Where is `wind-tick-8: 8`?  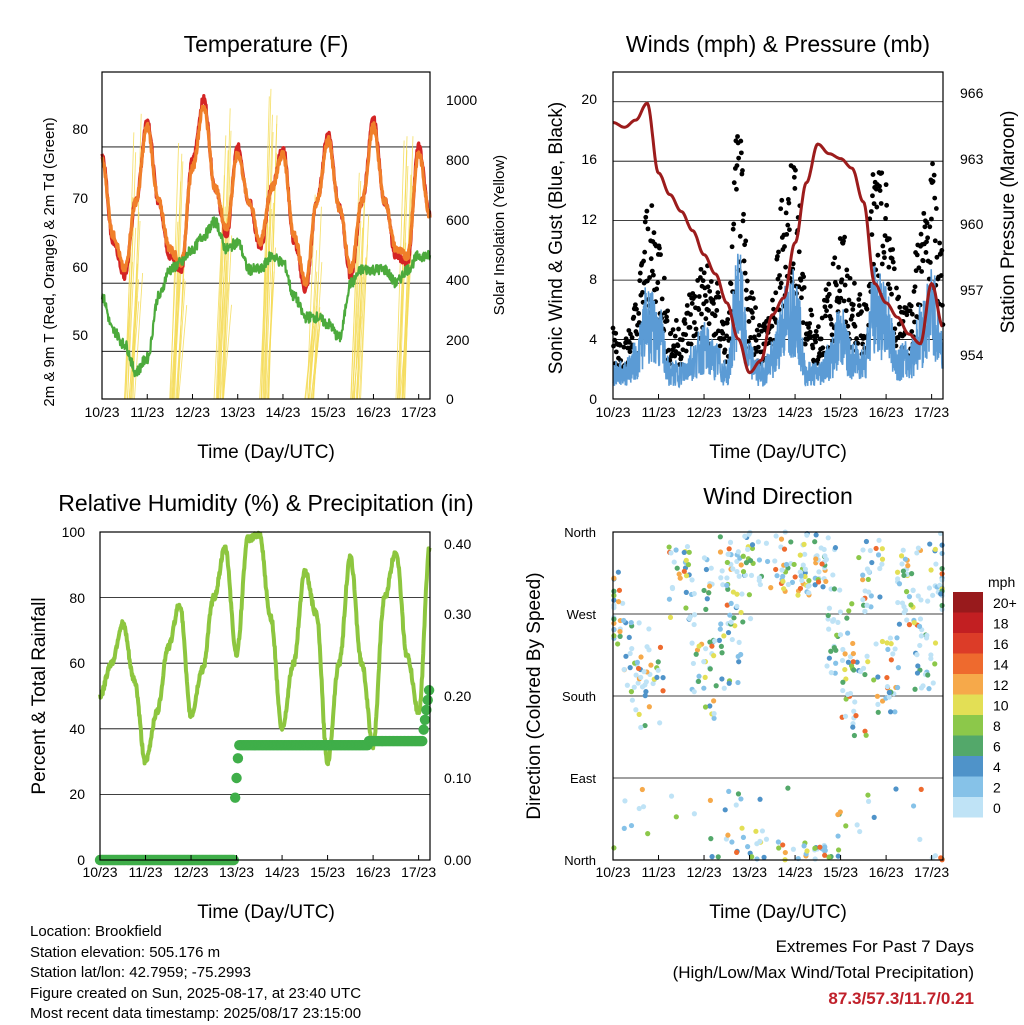
wind-tick-8: 8 is located at coordinates (593, 279).